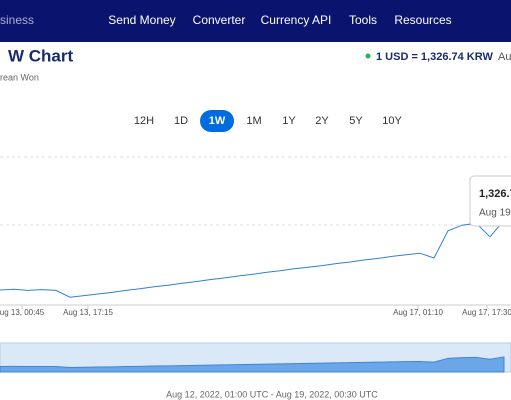 This screenshot has height=400, width=511. I want to click on nav-item: Currency API, so click(296, 20).